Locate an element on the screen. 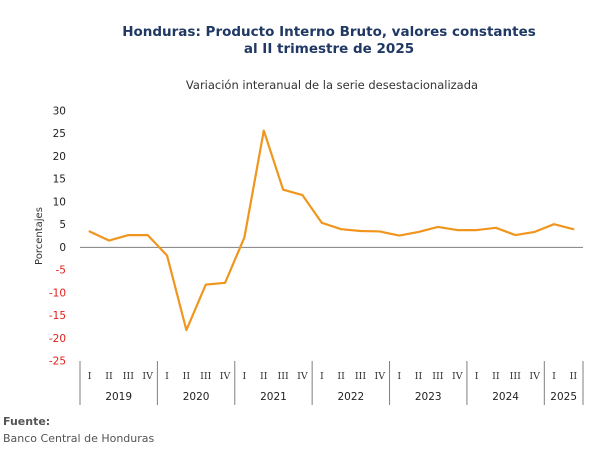 The image size is (596, 454). y-tick-label: 15 is located at coordinates (59, 180).